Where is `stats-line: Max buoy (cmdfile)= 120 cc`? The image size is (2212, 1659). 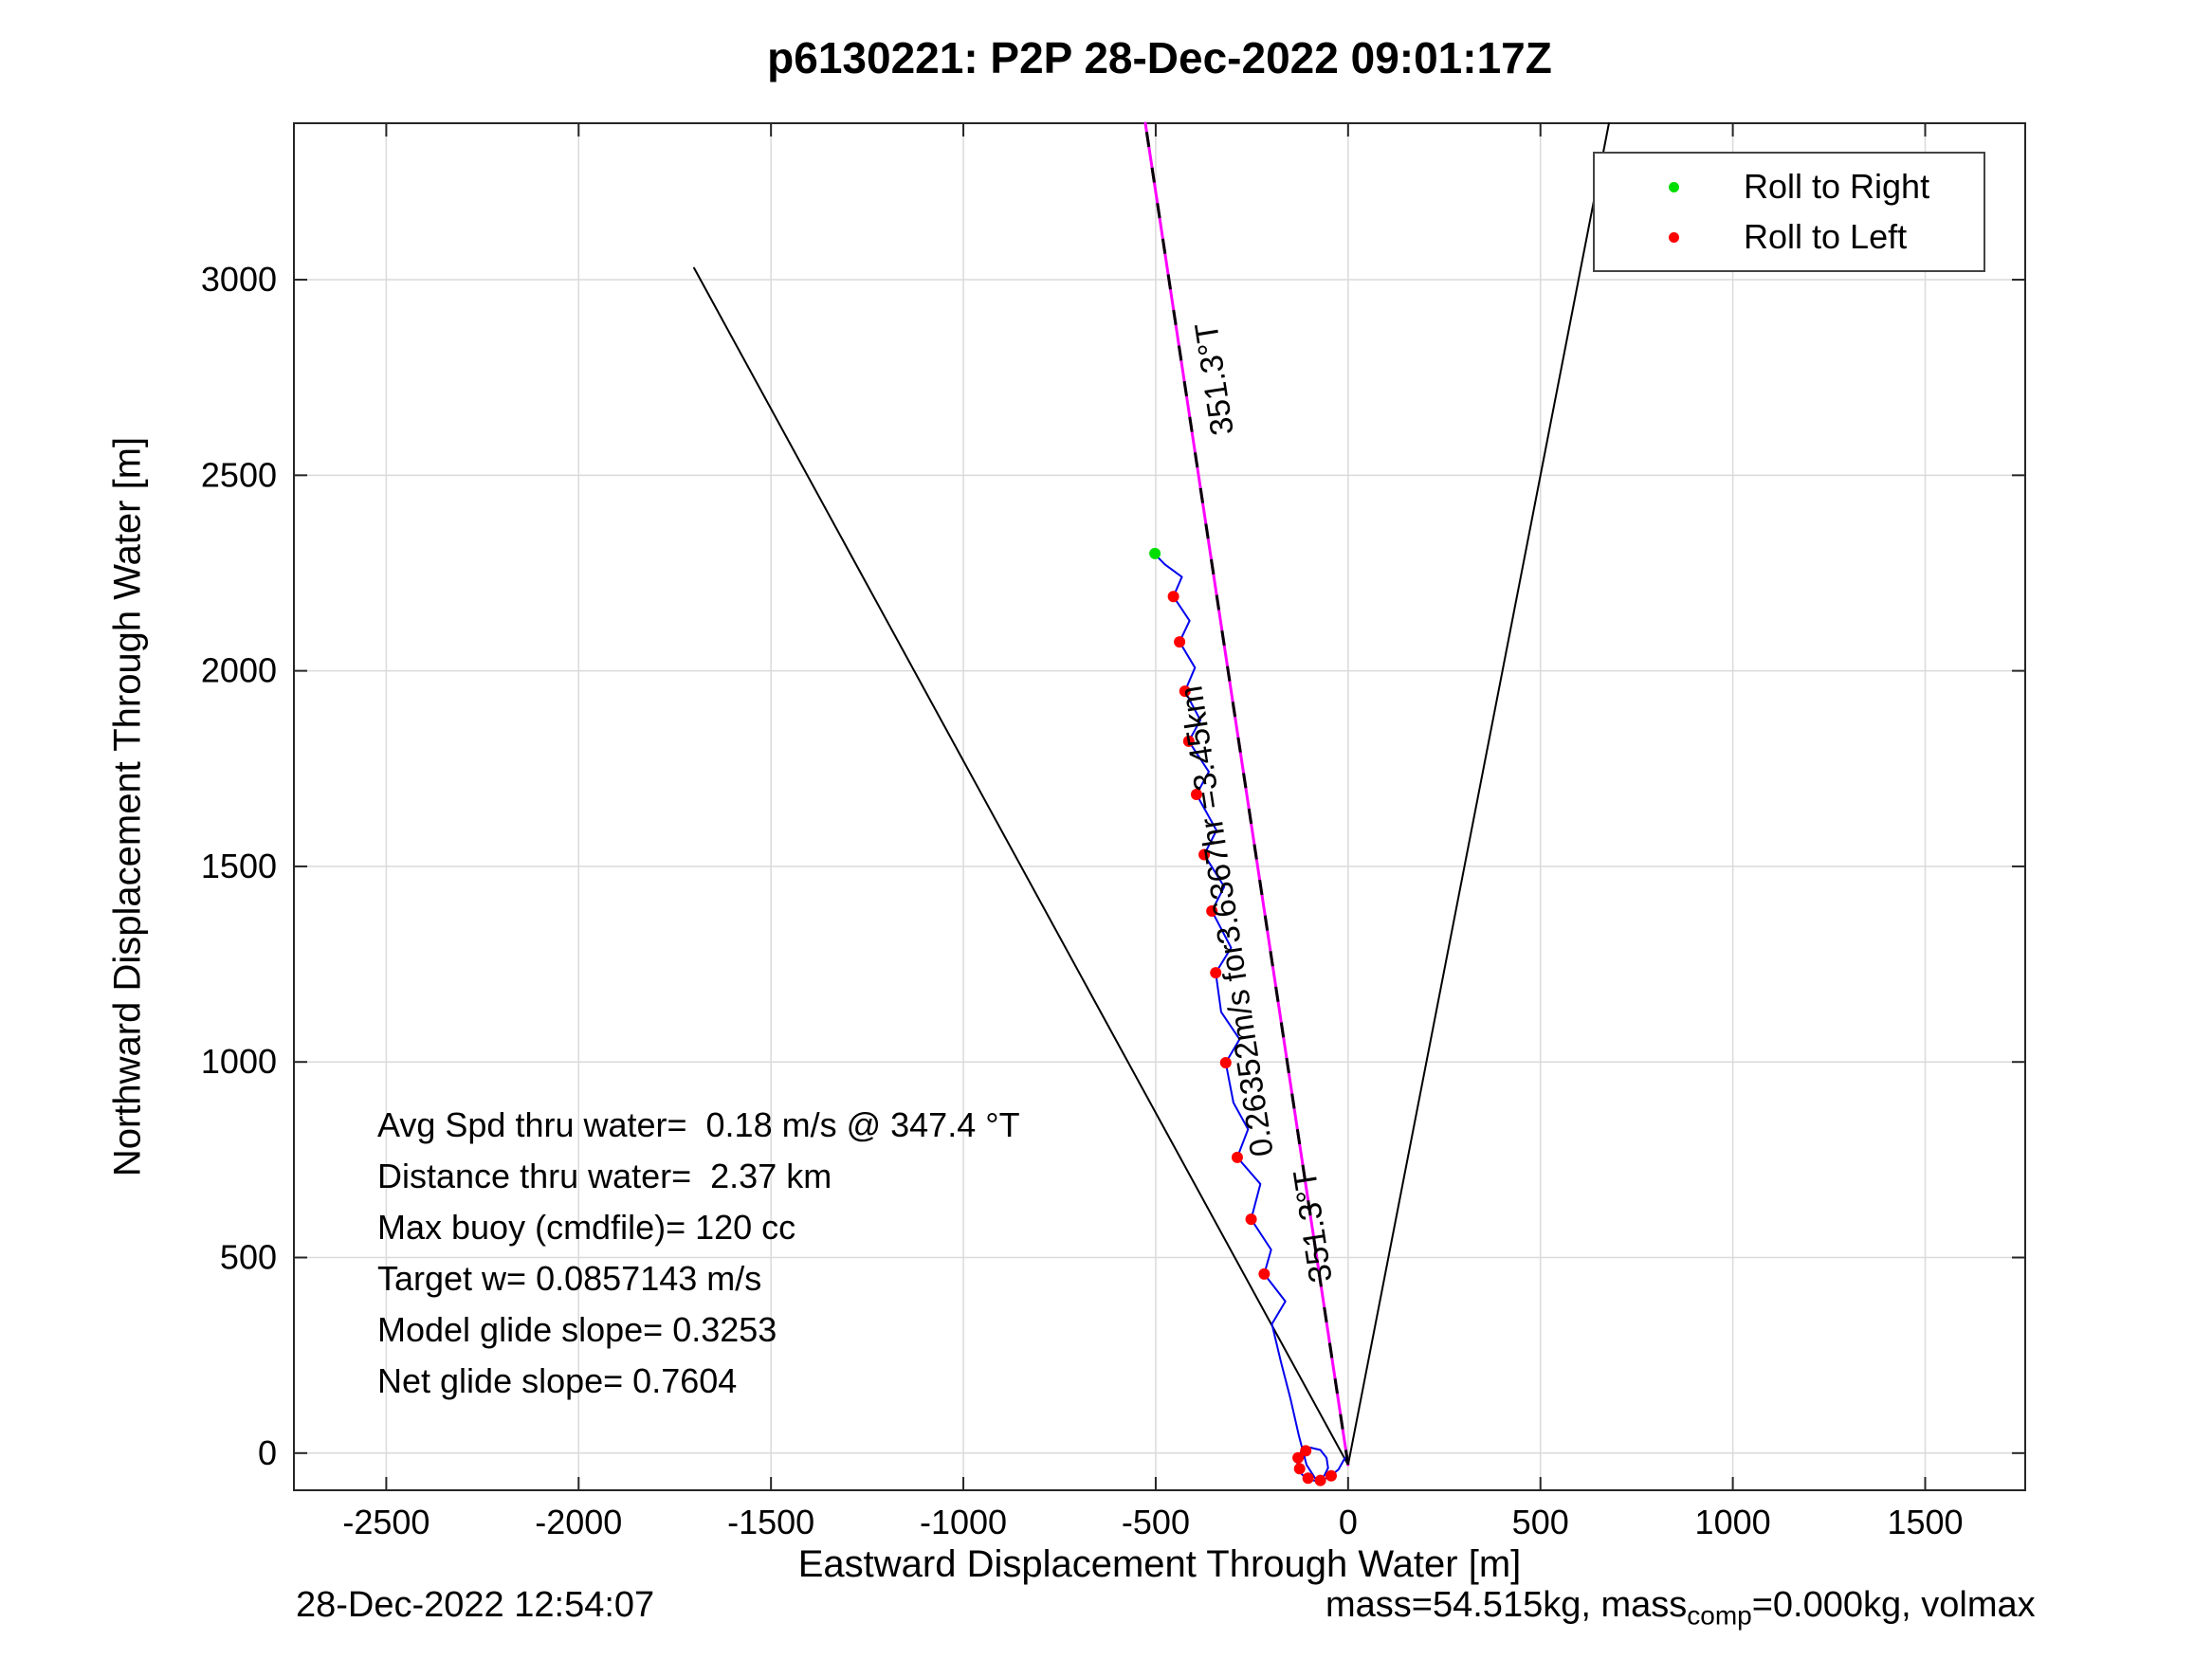 stats-line: Max buoy (cmdfile)= 120 cc is located at coordinates (586, 1227).